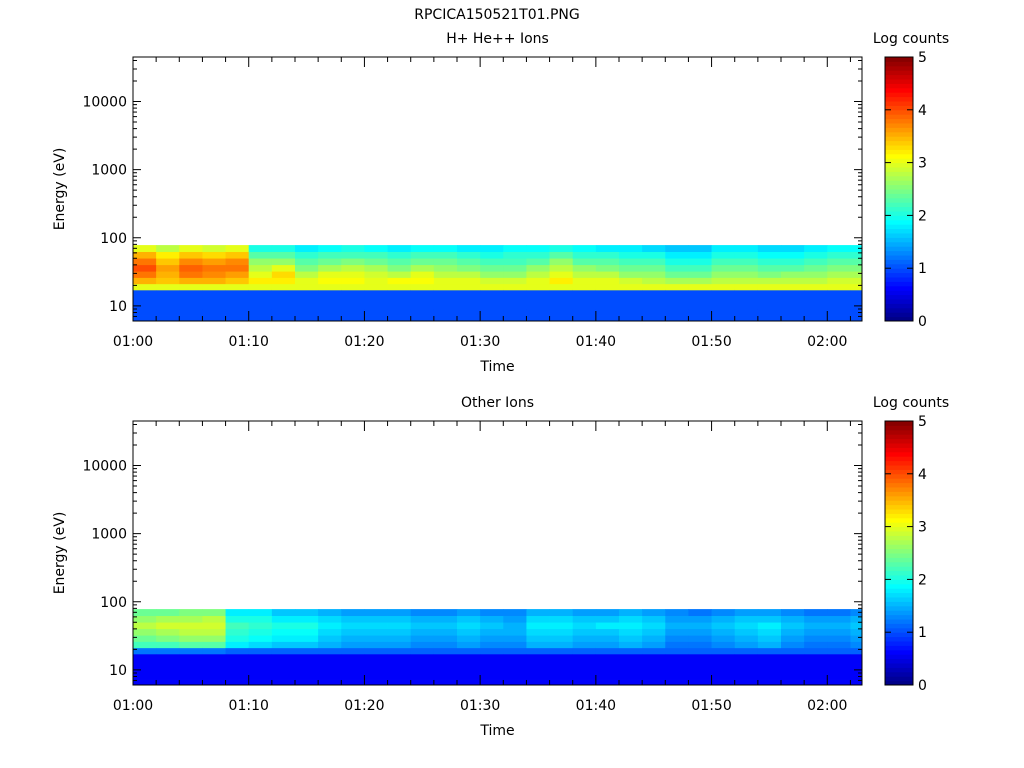 The image size is (1024, 768). I want to click on heatmap-cells, so click(498, 647).